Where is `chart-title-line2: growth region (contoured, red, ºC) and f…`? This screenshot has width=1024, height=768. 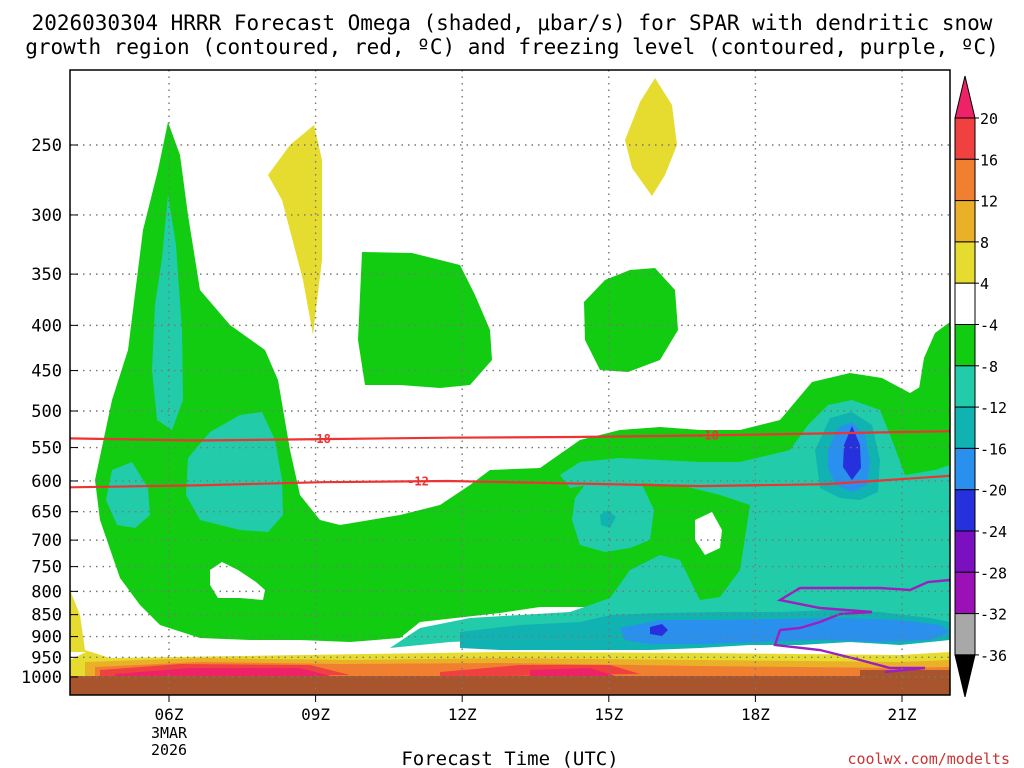 chart-title-line2: growth region (contoured, red, ºC) and f… is located at coordinates (512, 47).